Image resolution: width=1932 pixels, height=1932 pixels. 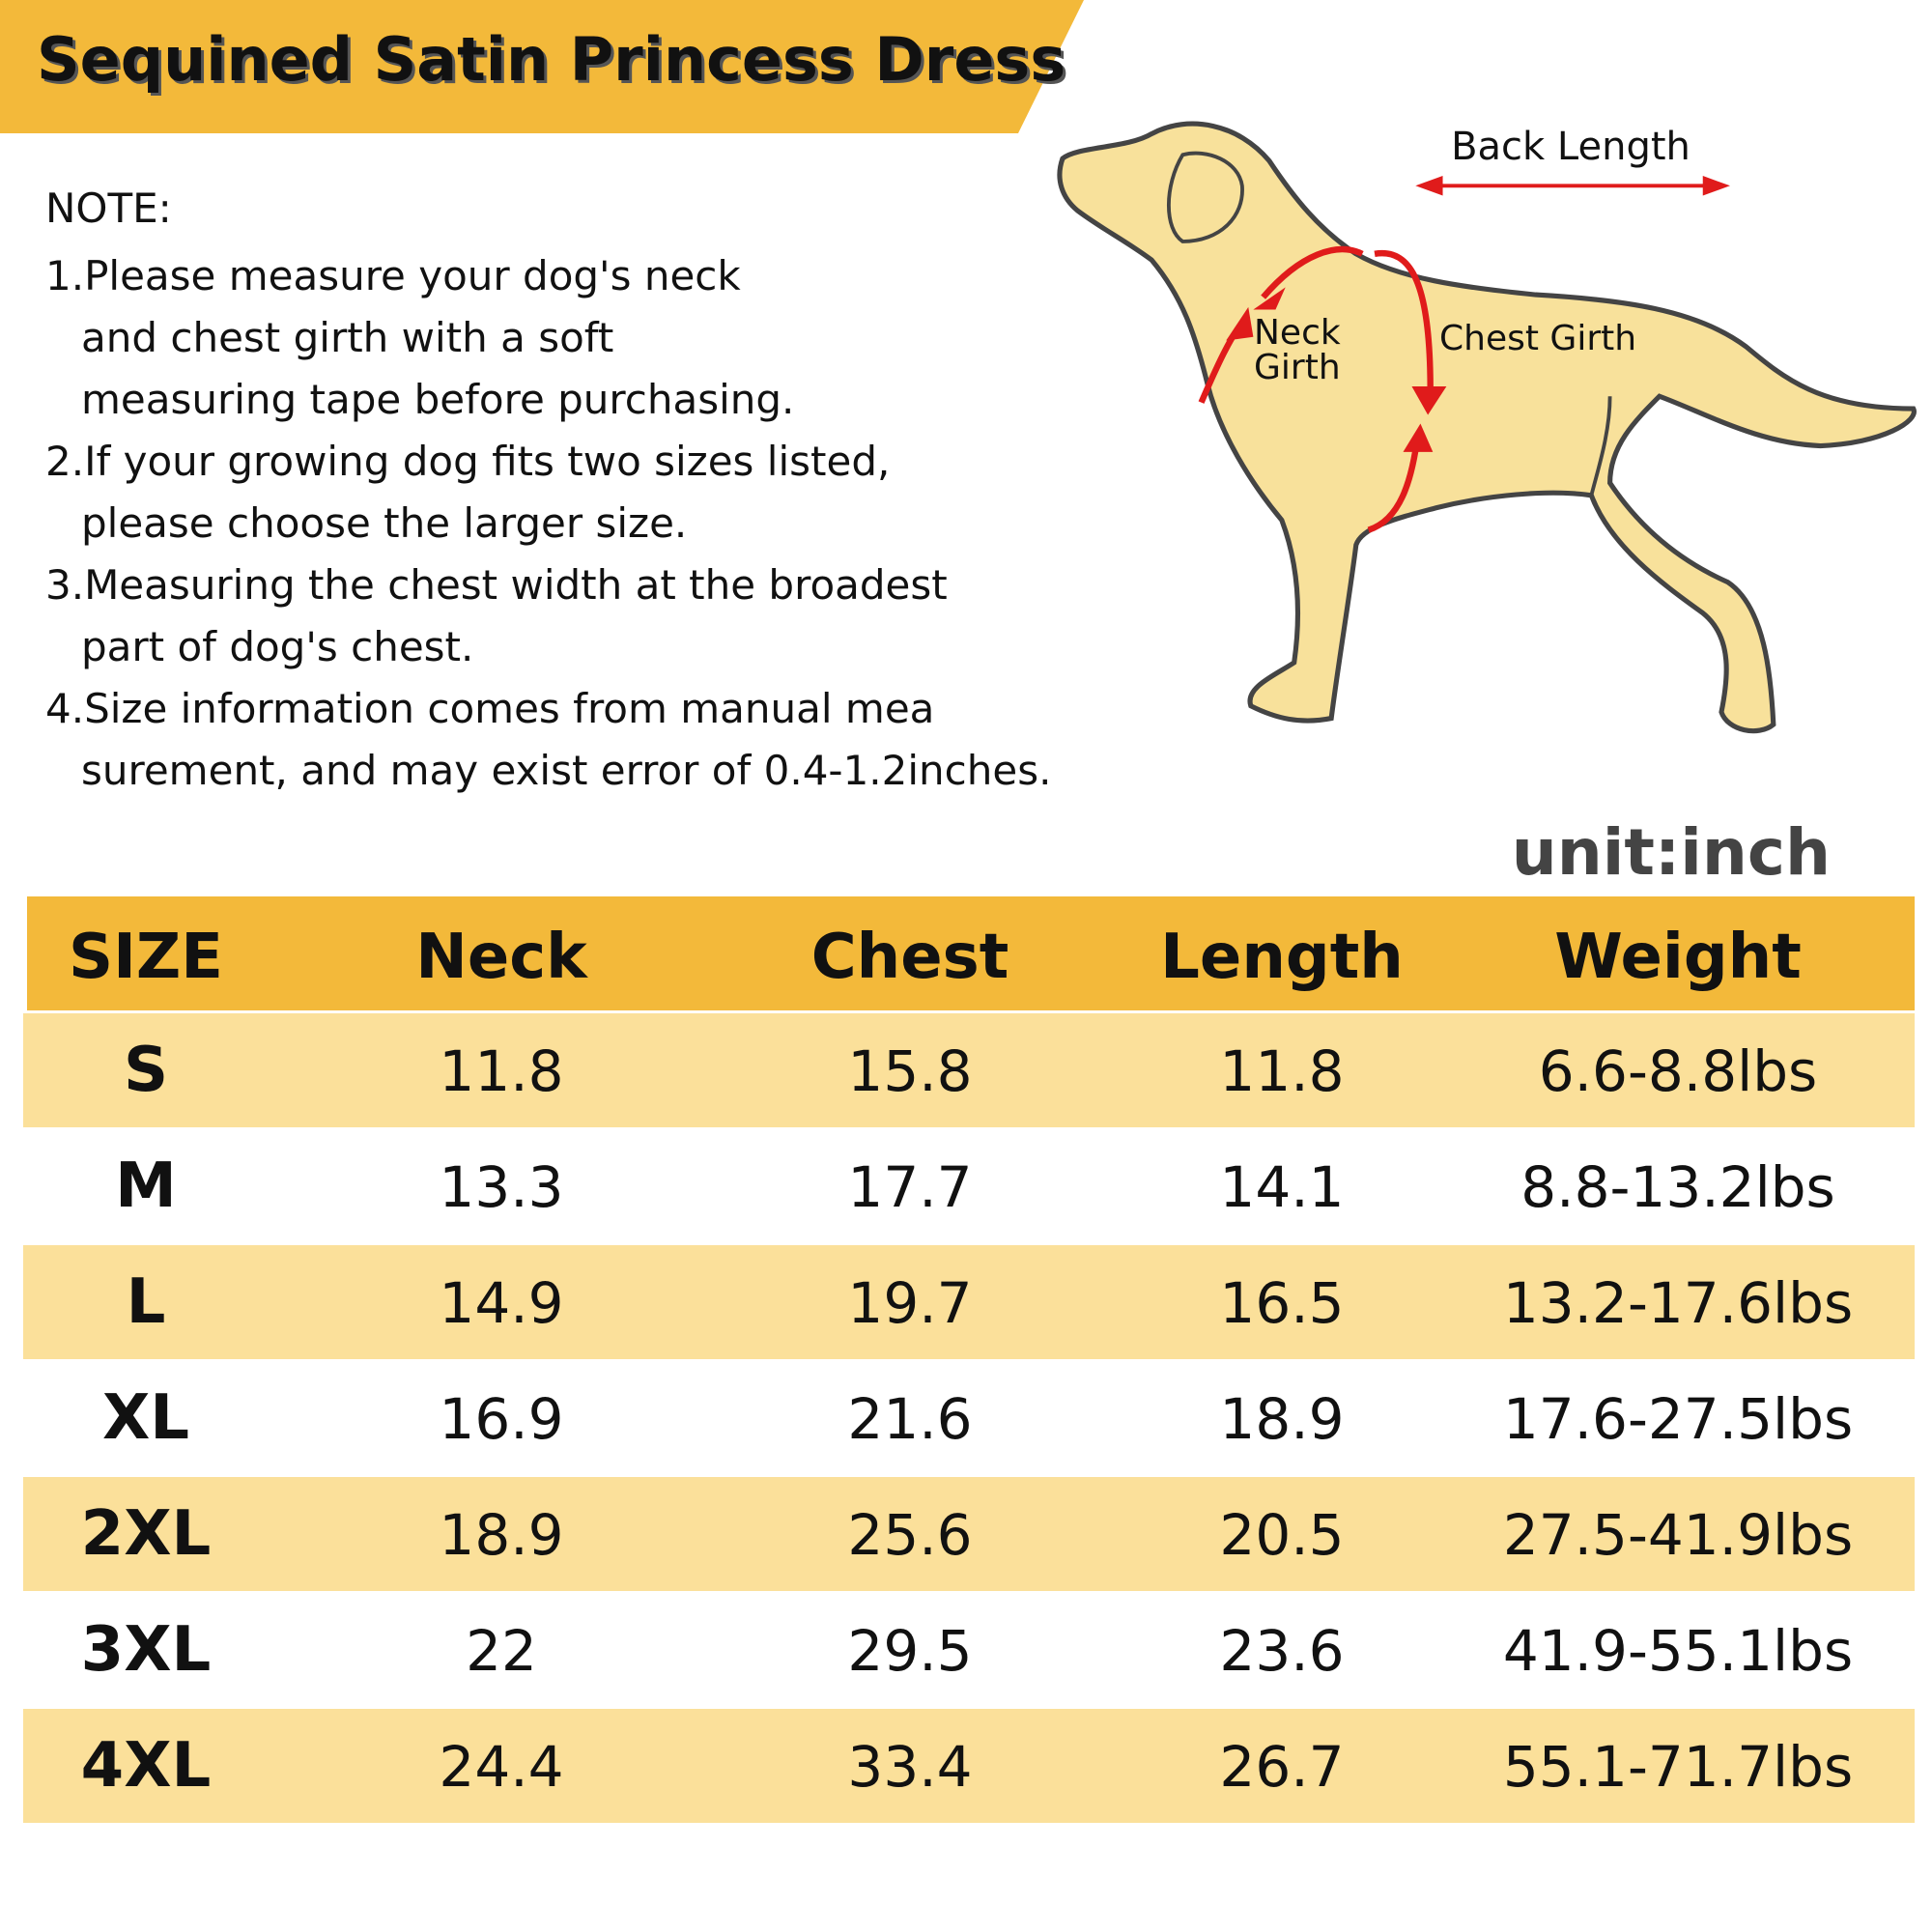 What do you see at coordinates (909, 1419) in the screenshot?
I see `value-cell: 21.6` at bounding box center [909, 1419].